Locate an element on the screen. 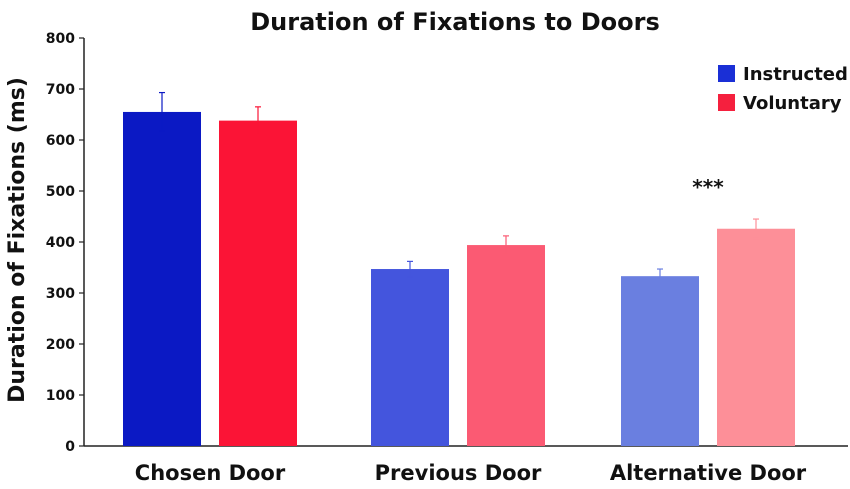 The image size is (850, 489). x-tick-label: Chosen Door is located at coordinates (210, 473).